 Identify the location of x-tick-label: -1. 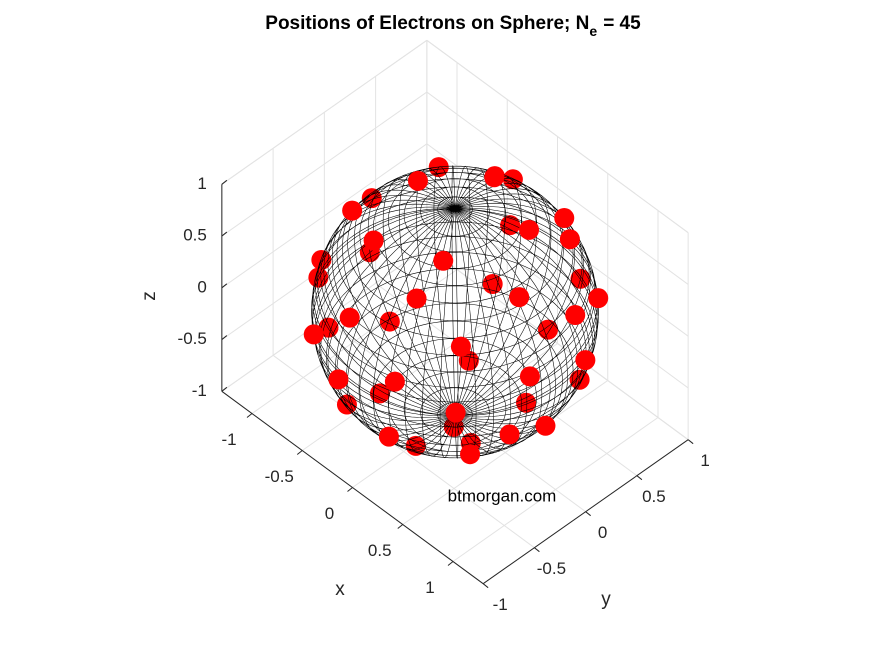
(228, 439).